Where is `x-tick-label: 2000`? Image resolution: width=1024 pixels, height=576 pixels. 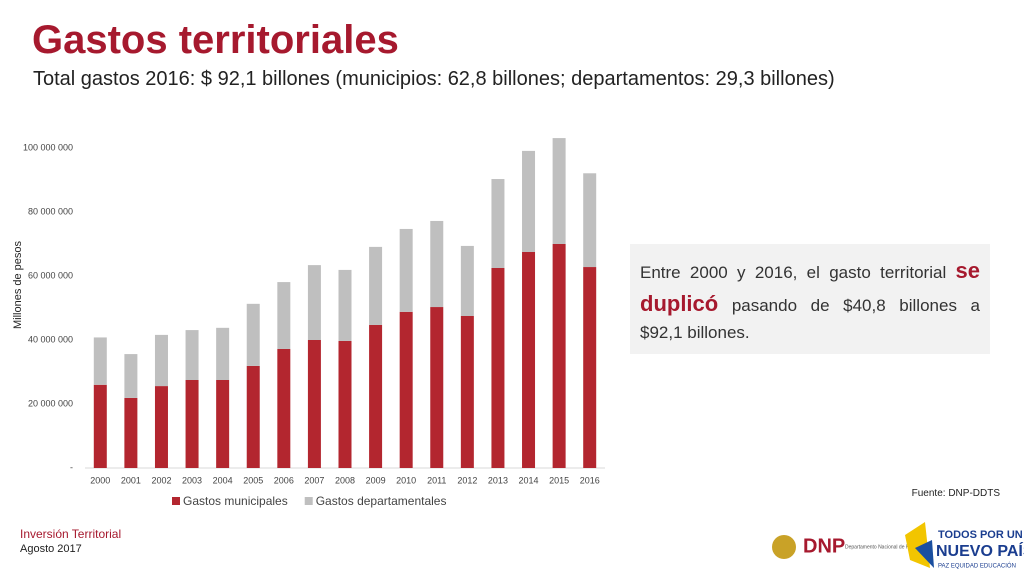 x-tick-label: 2000 is located at coordinates (100, 480).